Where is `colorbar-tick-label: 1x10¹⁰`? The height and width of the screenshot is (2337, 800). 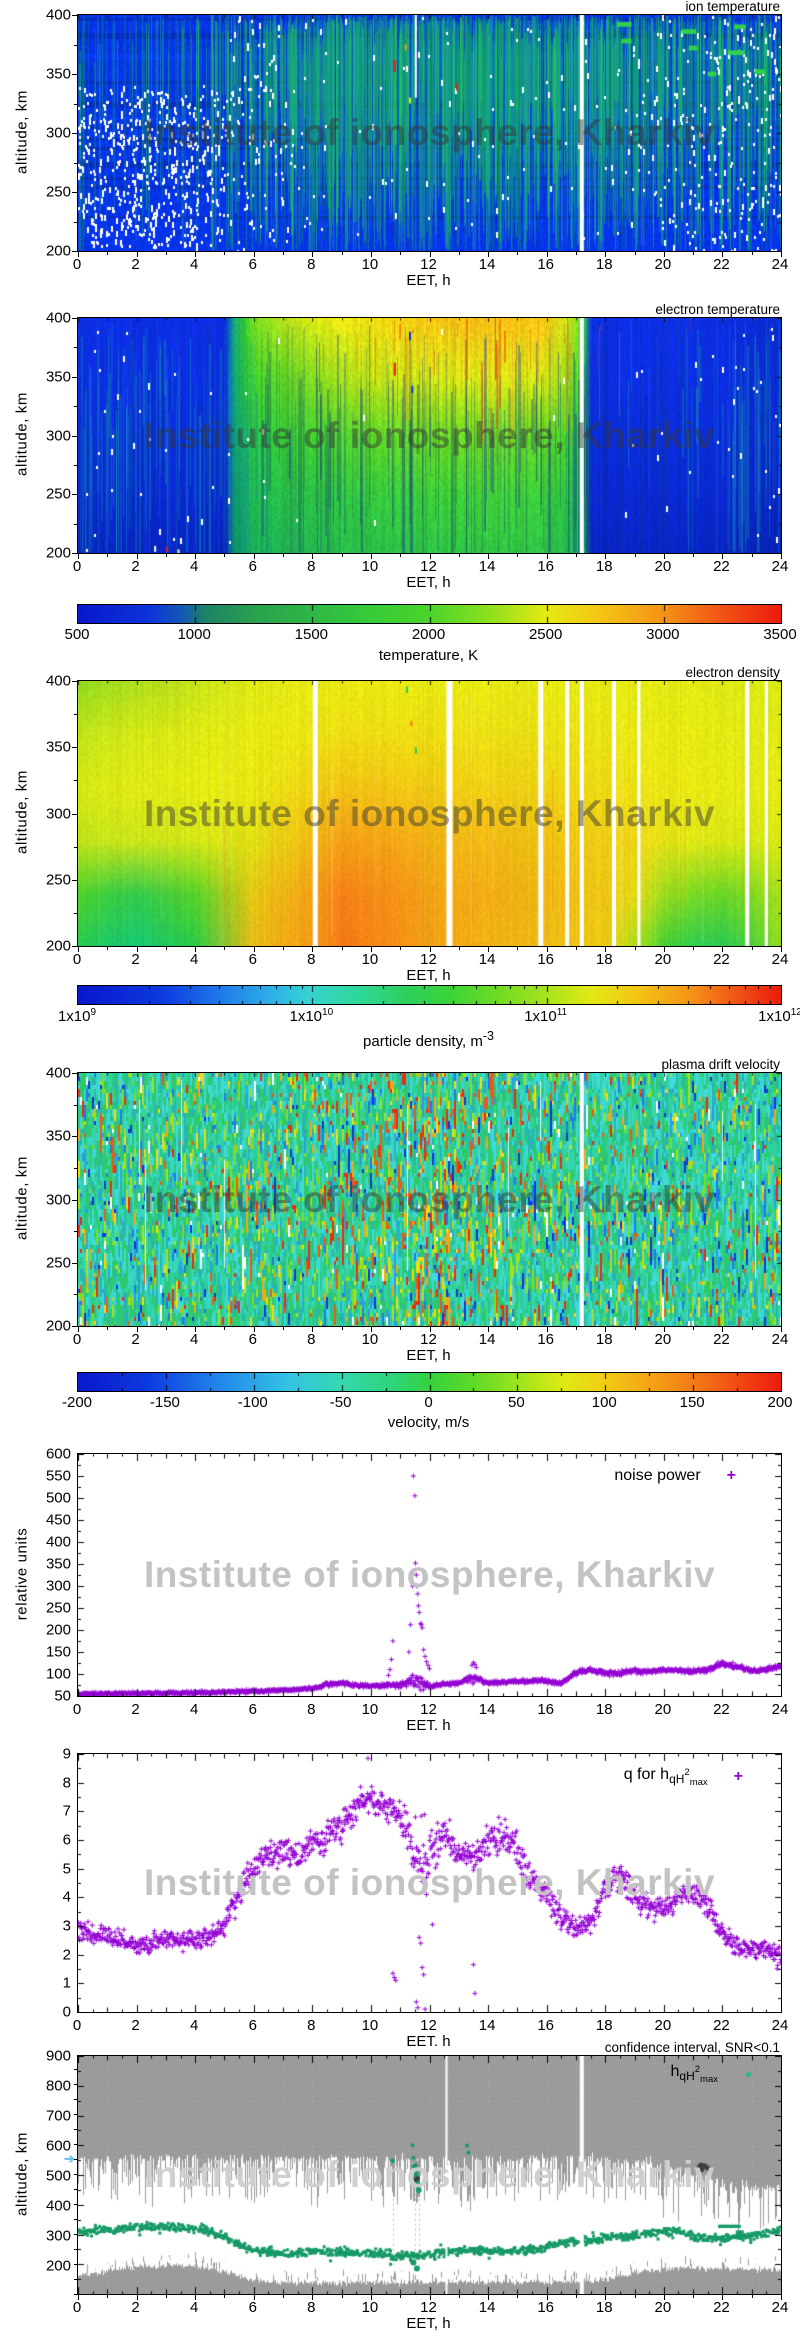
colorbar-tick-label: 1x10¹⁰ is located at coordinates (311, 1016).